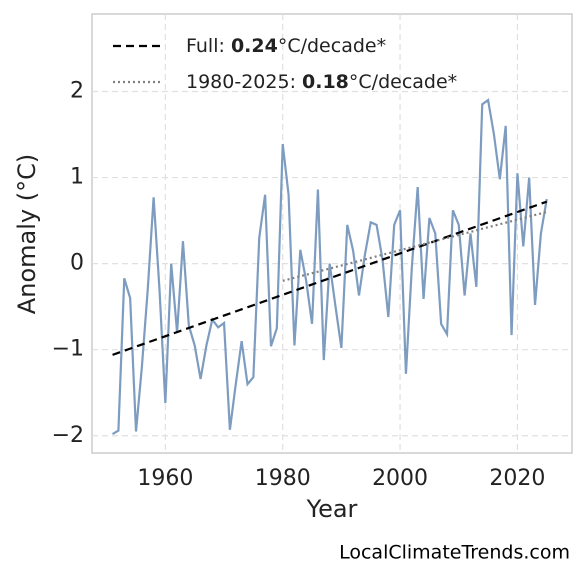  Describe the element at coordinates (415, 246) in the screenshot. I see `series-line` at that location.